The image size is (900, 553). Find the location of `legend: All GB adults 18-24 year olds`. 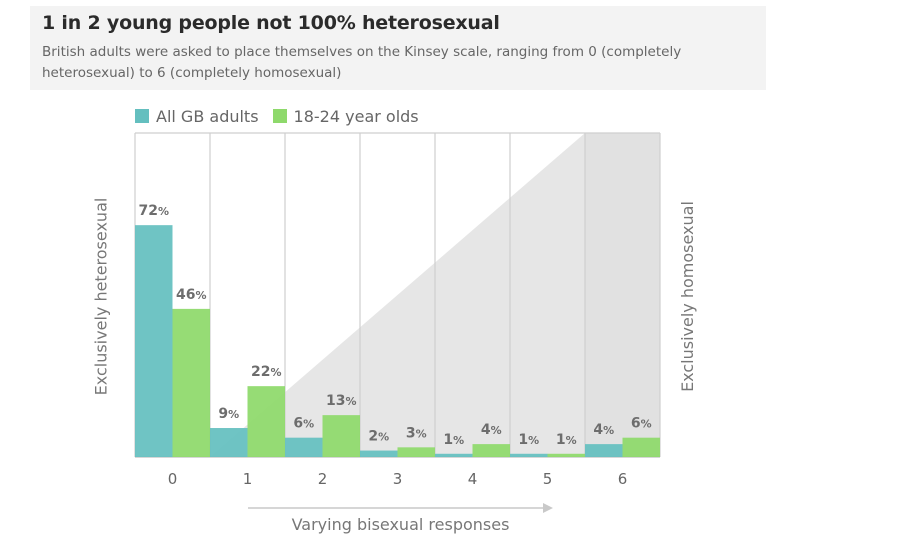

legend: All GB adults 18-24 year olds is located at coordinates (284, 116).